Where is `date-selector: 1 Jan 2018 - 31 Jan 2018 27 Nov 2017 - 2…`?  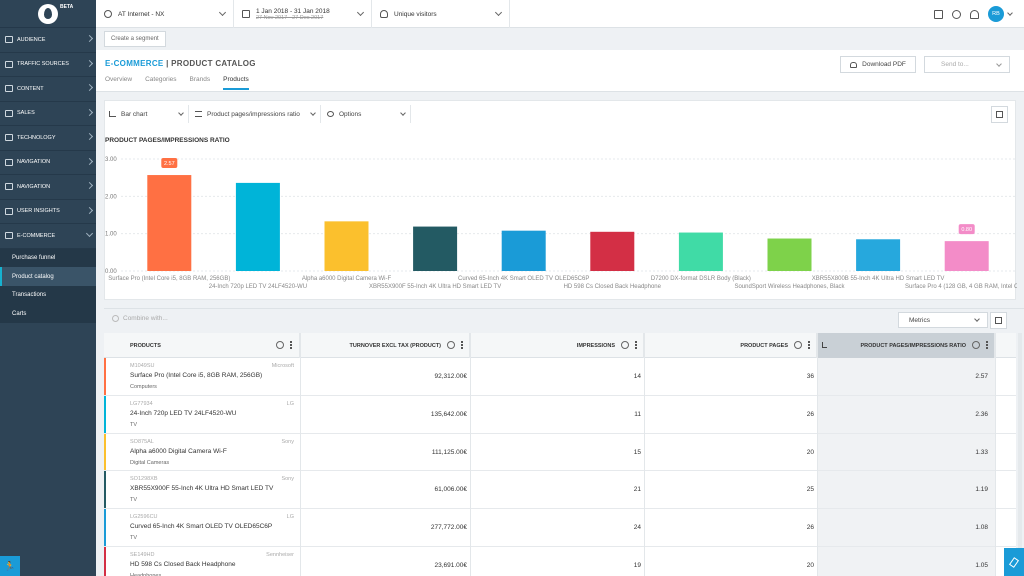
date-selector: 1 Jan 2018 - 31 Jan 2018 27 Nov 2017 - 2… is located at coordinates (303, 14).